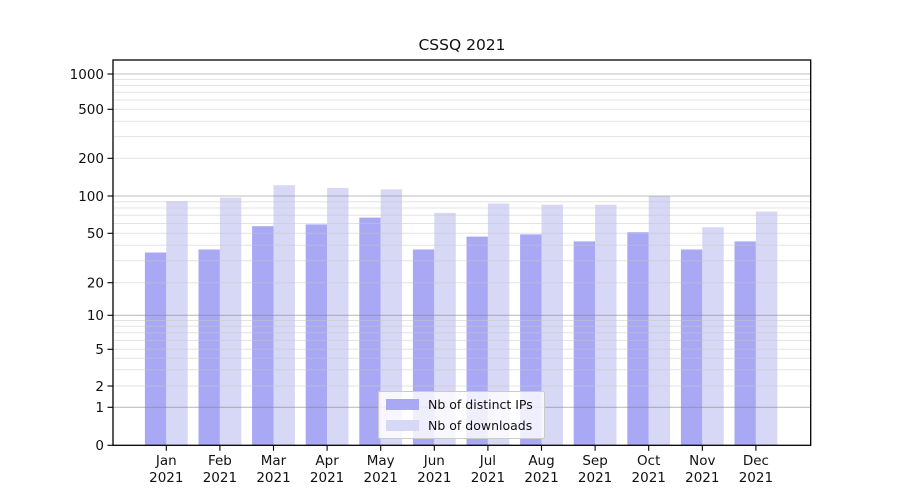  Describe the element at coordinates (756, 461) in the screenshot. I see `x-tick-label-month: Dec` at that location.